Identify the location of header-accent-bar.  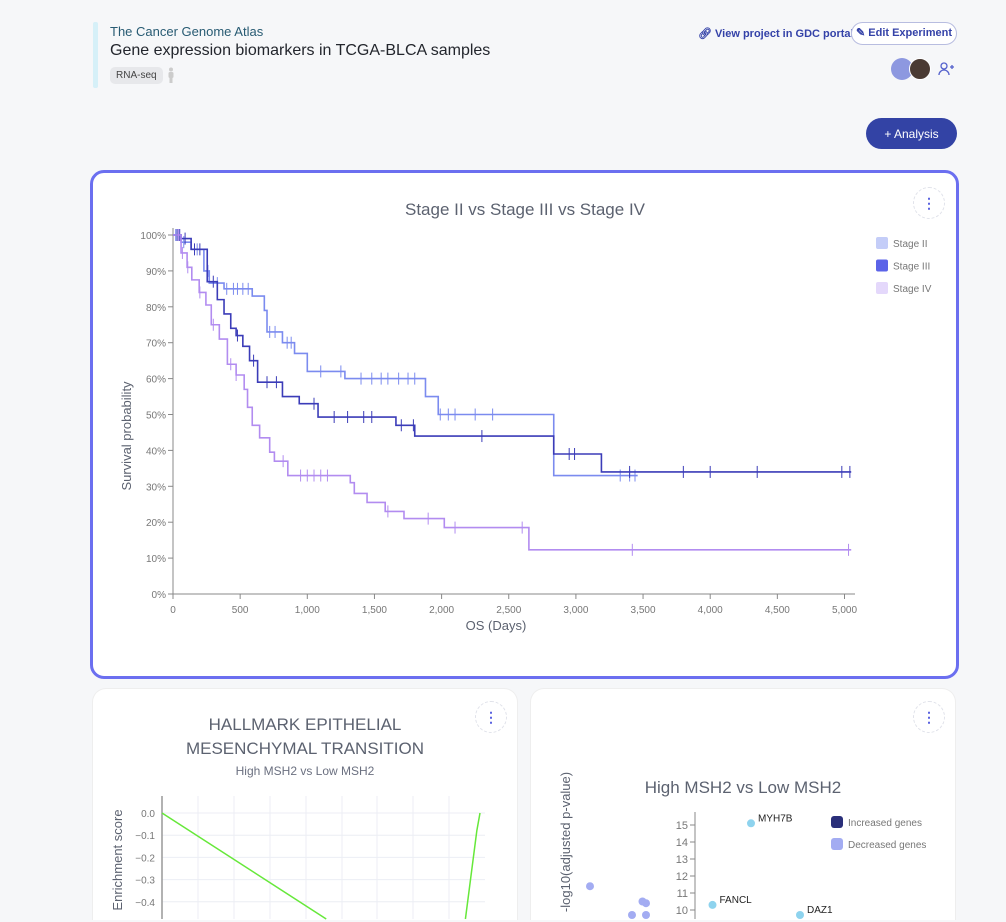
(95, 55).